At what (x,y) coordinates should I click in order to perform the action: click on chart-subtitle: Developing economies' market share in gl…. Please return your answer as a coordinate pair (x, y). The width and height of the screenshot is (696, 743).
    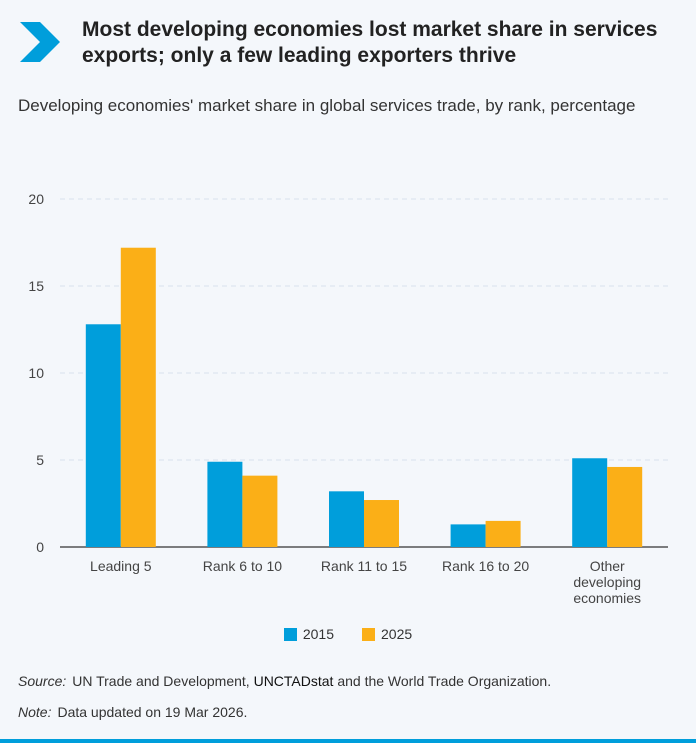
    Looking at the image, I should click on (327, 105).